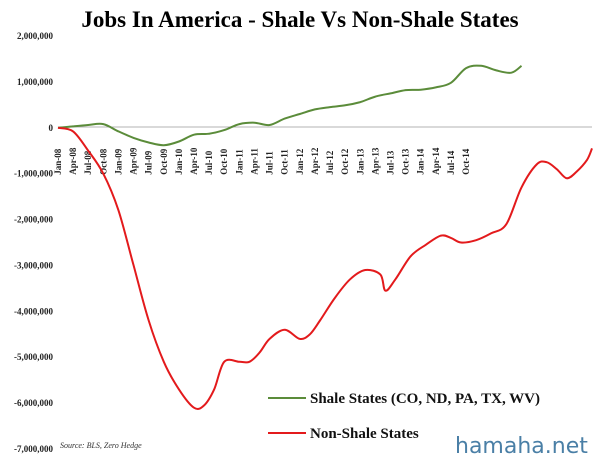 Image resolution: width=600 pixels, height=457 pixels. Describe the element at coordinates (179, 161) in the screenshot. I see `x-tick-label: Jan-10` at that location.